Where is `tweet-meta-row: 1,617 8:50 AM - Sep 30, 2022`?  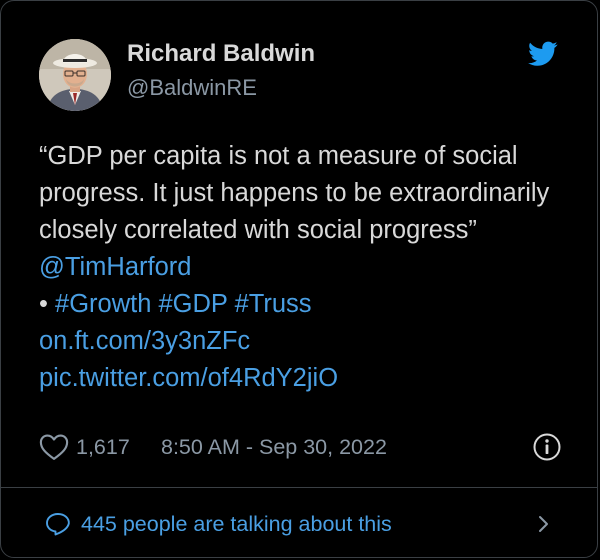
tweet-meta-row: 1,617 8:50 AM - Sep 30, 2022 is located at coordinates (304, 447).